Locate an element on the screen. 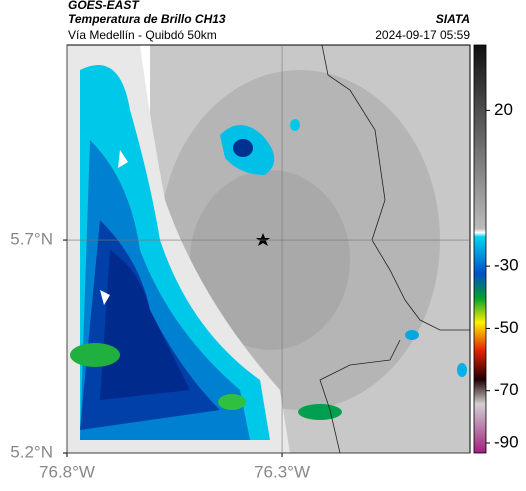  title: GOES-EAST is located at coordinates (104, 6).